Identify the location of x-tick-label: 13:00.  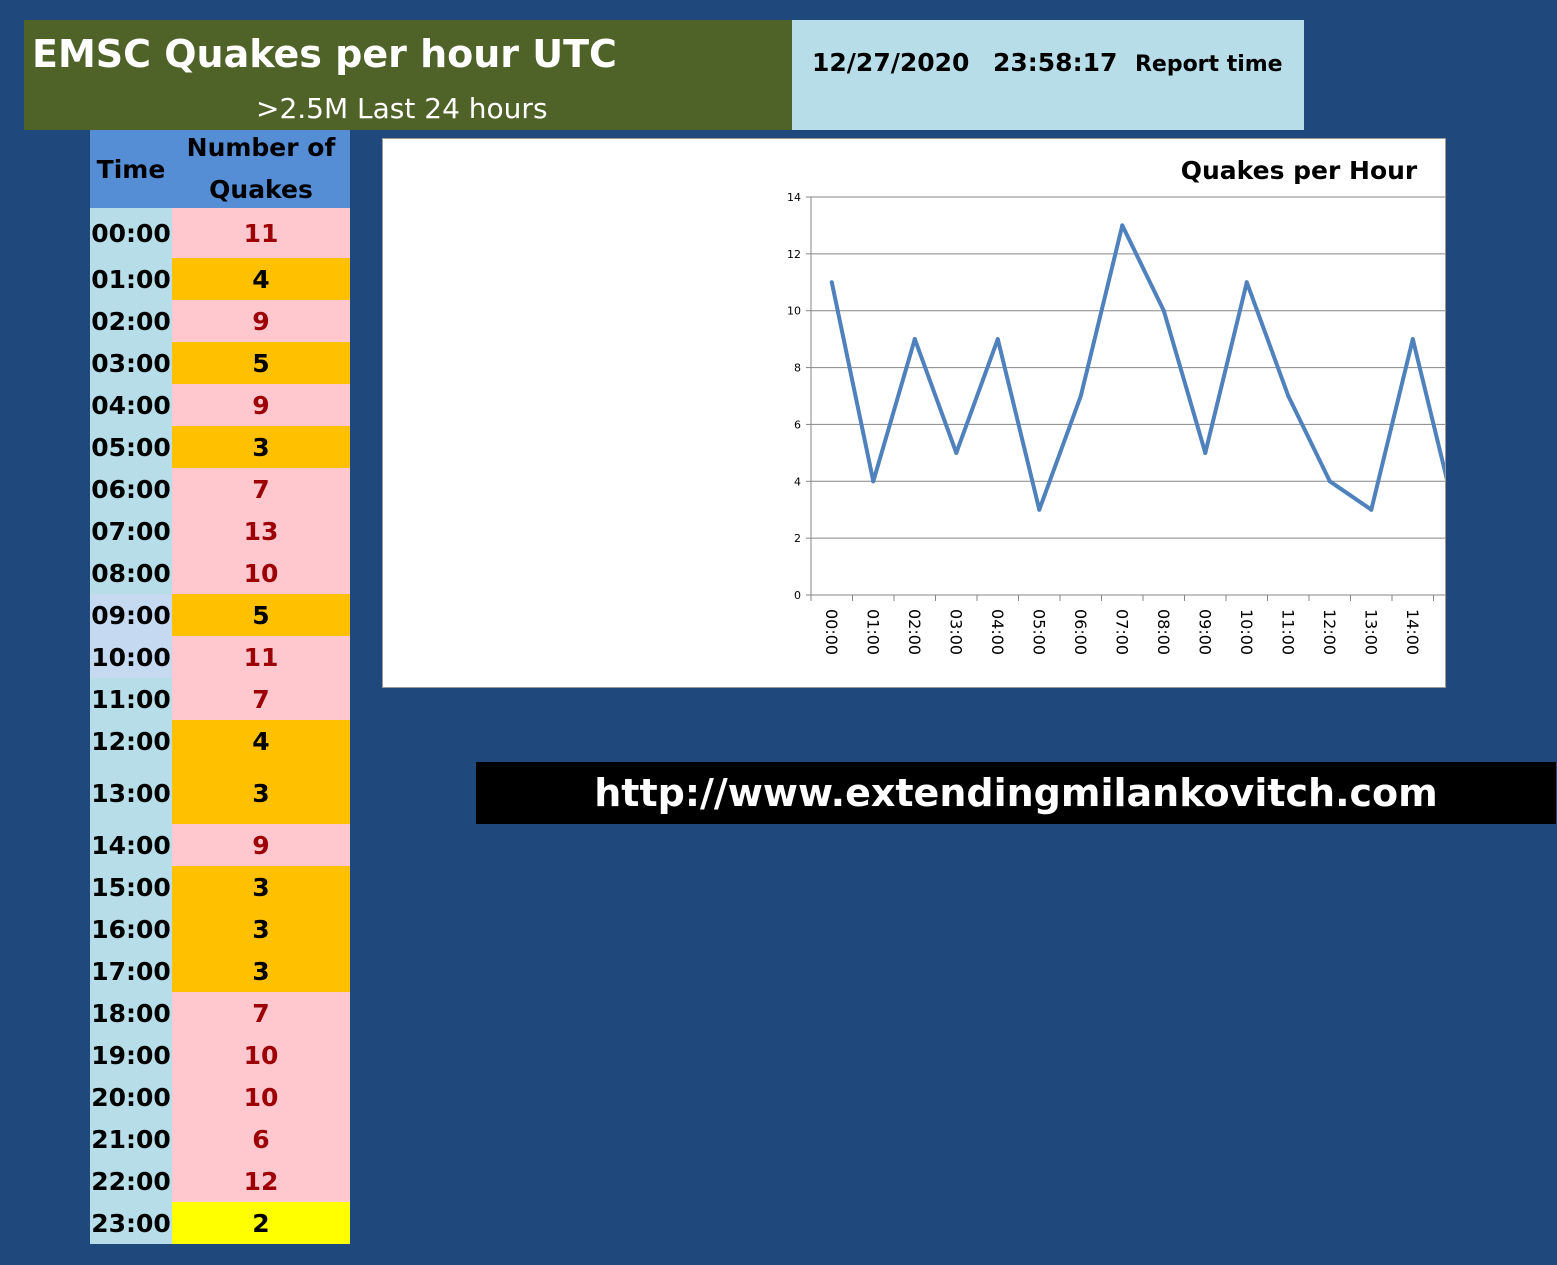
(1370, 632).